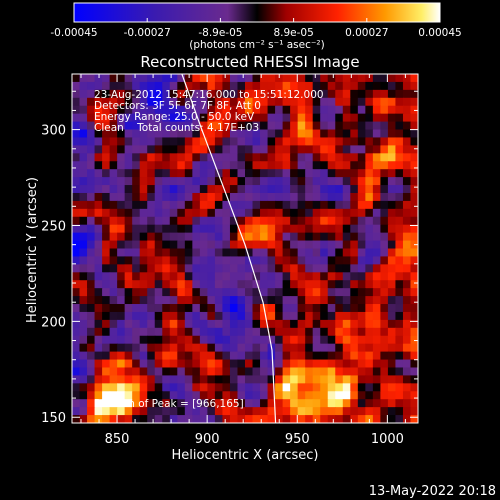 The image size is (500, 500). I want to click on info-energy-range: Energy Range: 25.0 - 50.0 keV, so click(174, 117).